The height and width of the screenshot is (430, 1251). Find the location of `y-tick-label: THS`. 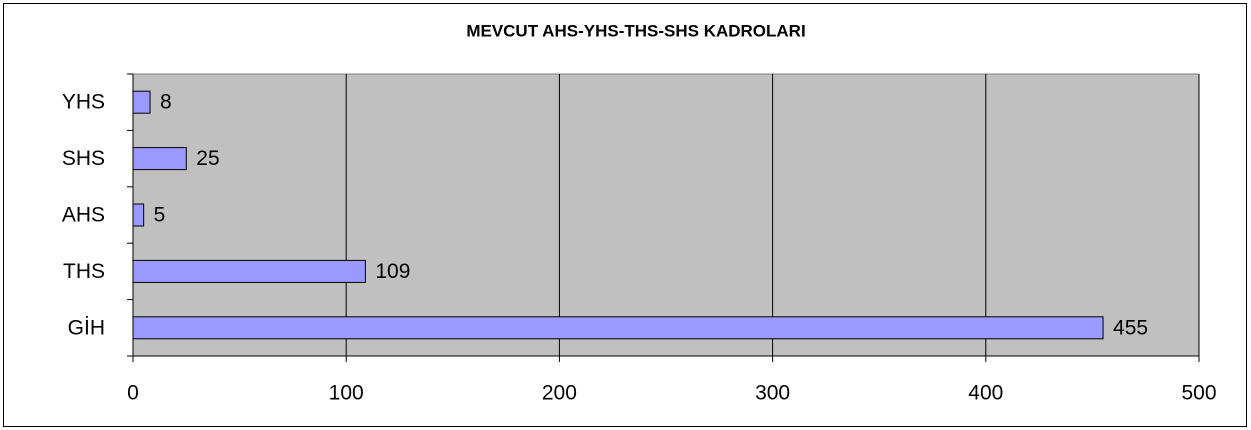

y-tick-label: THS is located at coordinates (84, 271).